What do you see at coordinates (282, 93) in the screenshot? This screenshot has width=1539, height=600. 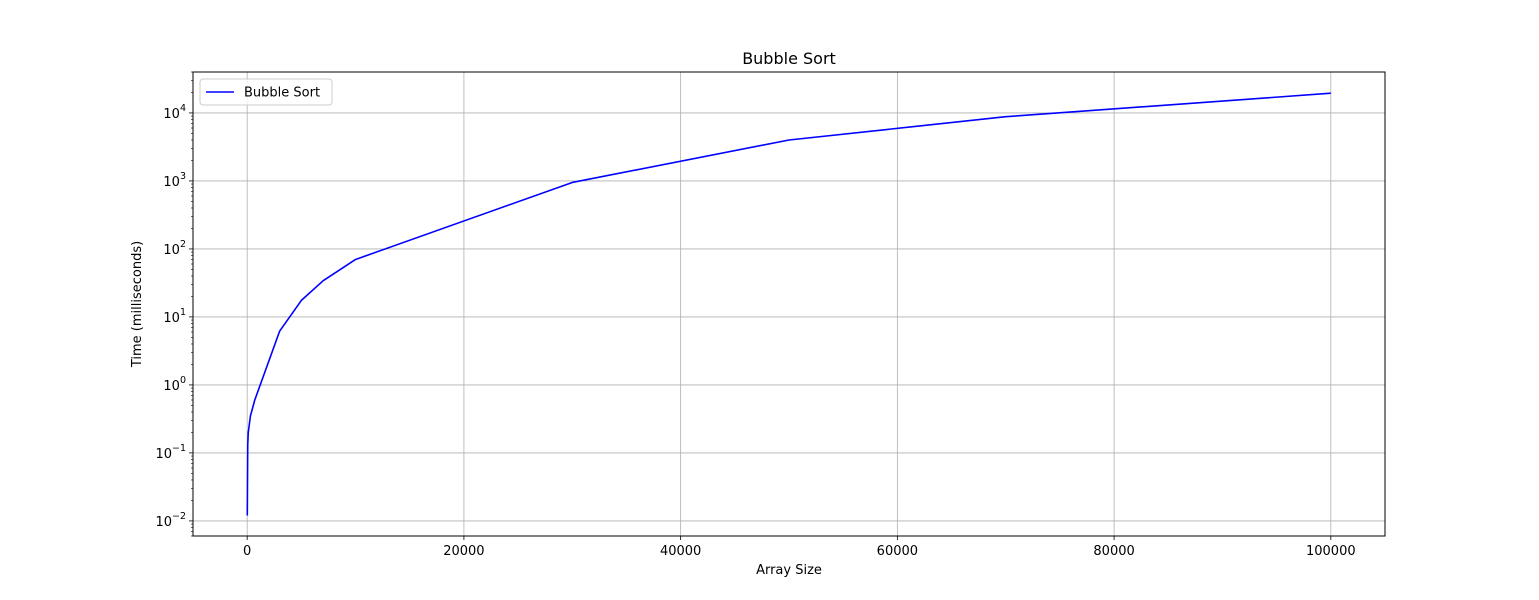 I see `legend-label-bubble-sort: Bubble Sort` at bounding box center [282, 93].